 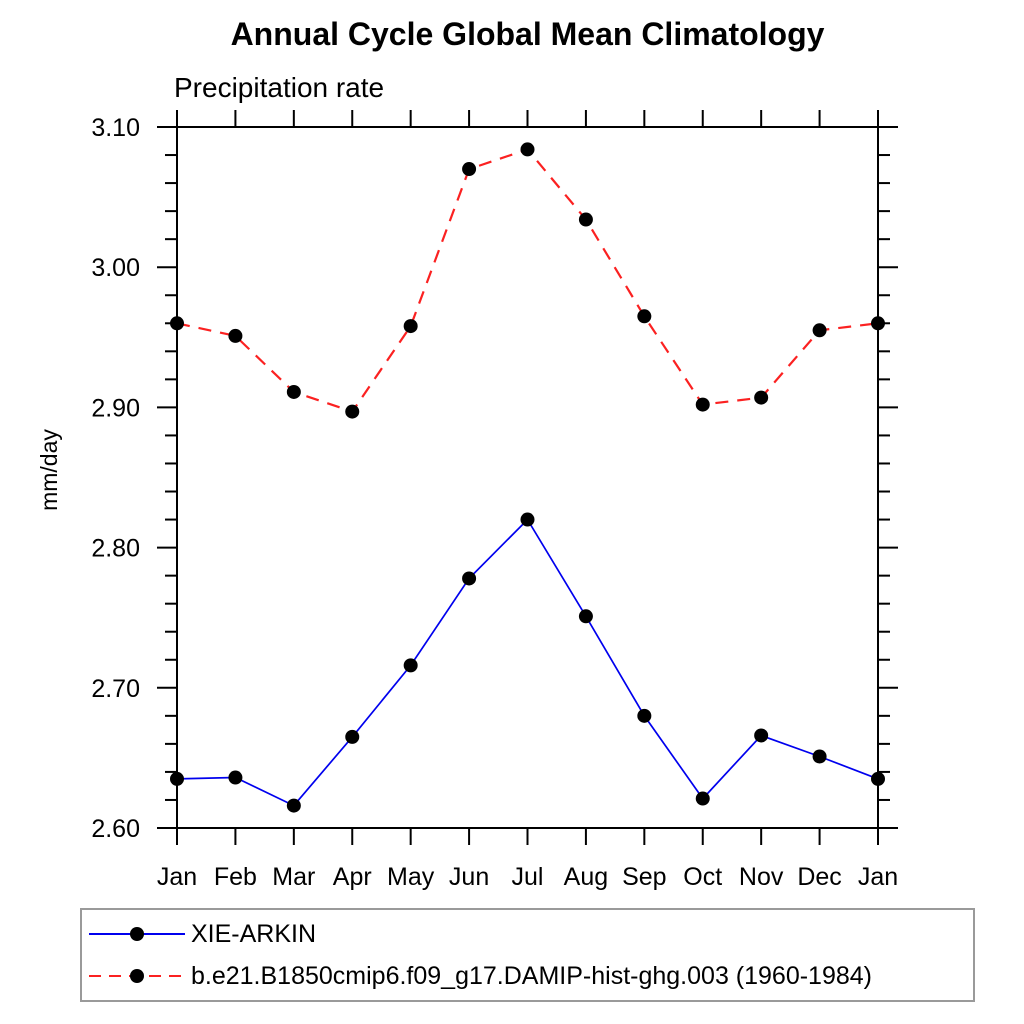 I want to click on x-tick-label: Mar, so click(x=293, y=877).